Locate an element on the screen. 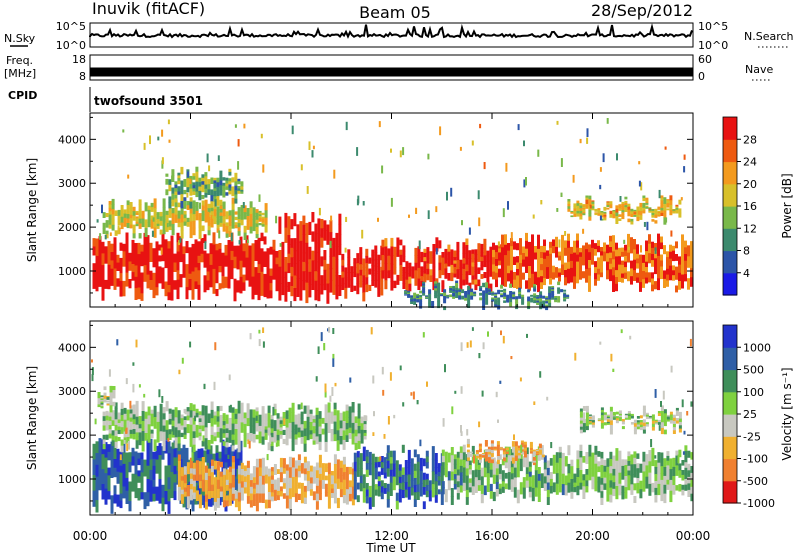 The width and height of the screenshot is (800, 554). plot-title: Inuvik (fitACF) is located at coordinates (148, 9).